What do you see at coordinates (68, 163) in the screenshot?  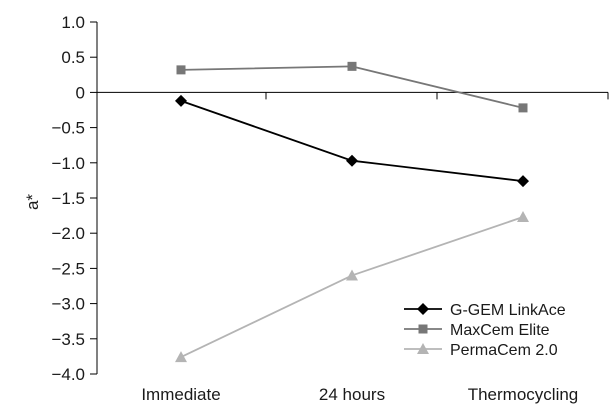 I see `y-tick-label: −1.0` at bounding box center [68, 163].